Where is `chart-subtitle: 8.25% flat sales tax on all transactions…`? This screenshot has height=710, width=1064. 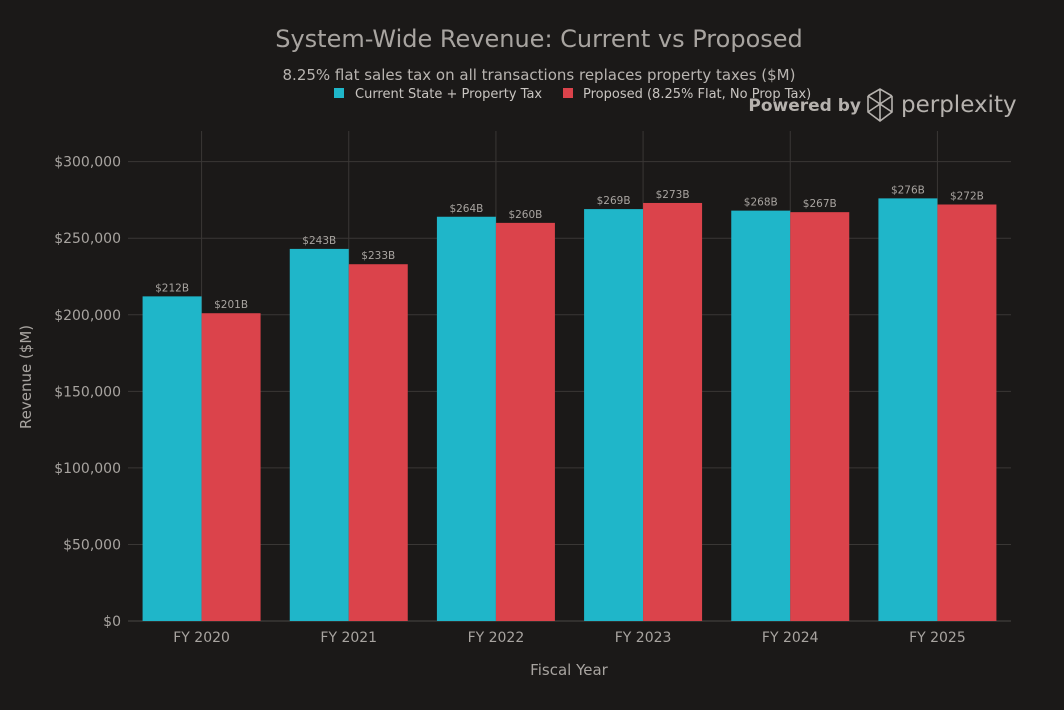
chart-subtitle: 8.25% flat sales tax on all transactions… is located at coordinates (539, 75).